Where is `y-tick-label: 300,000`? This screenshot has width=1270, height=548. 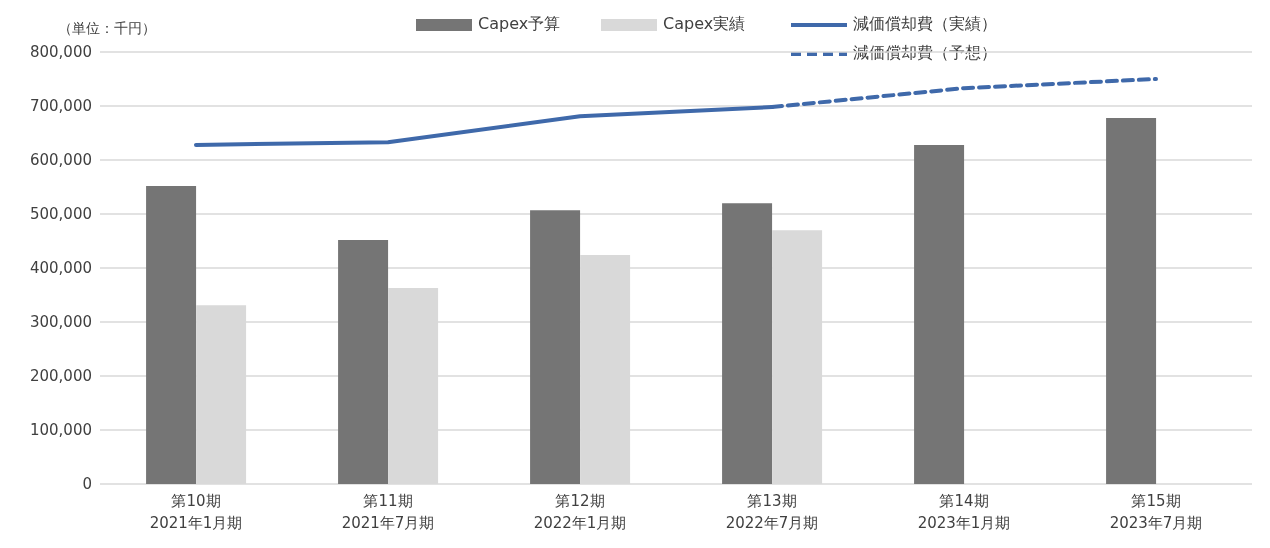 y-tick-label: 300,000 is located at coordinates (60, 322).